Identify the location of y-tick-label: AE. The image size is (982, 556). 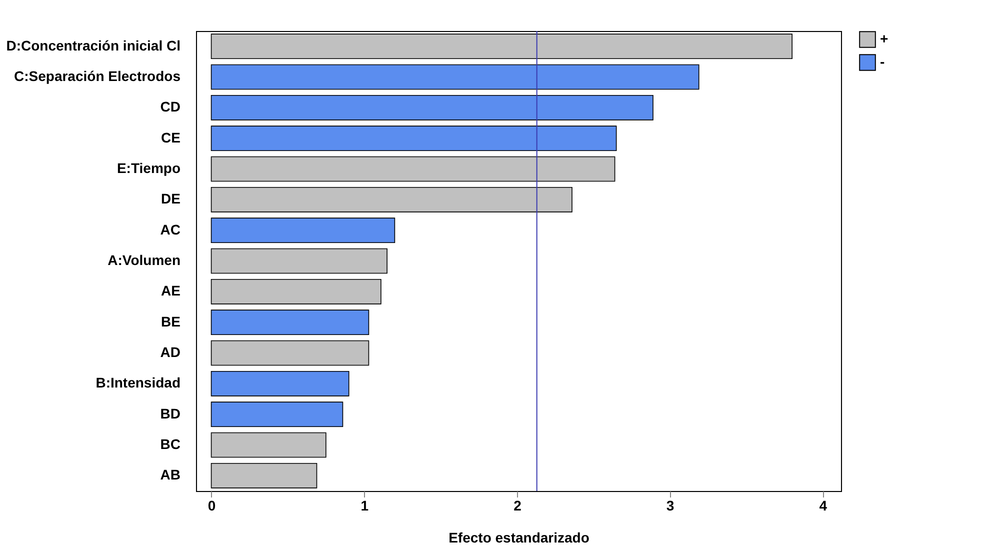
(170, 290).